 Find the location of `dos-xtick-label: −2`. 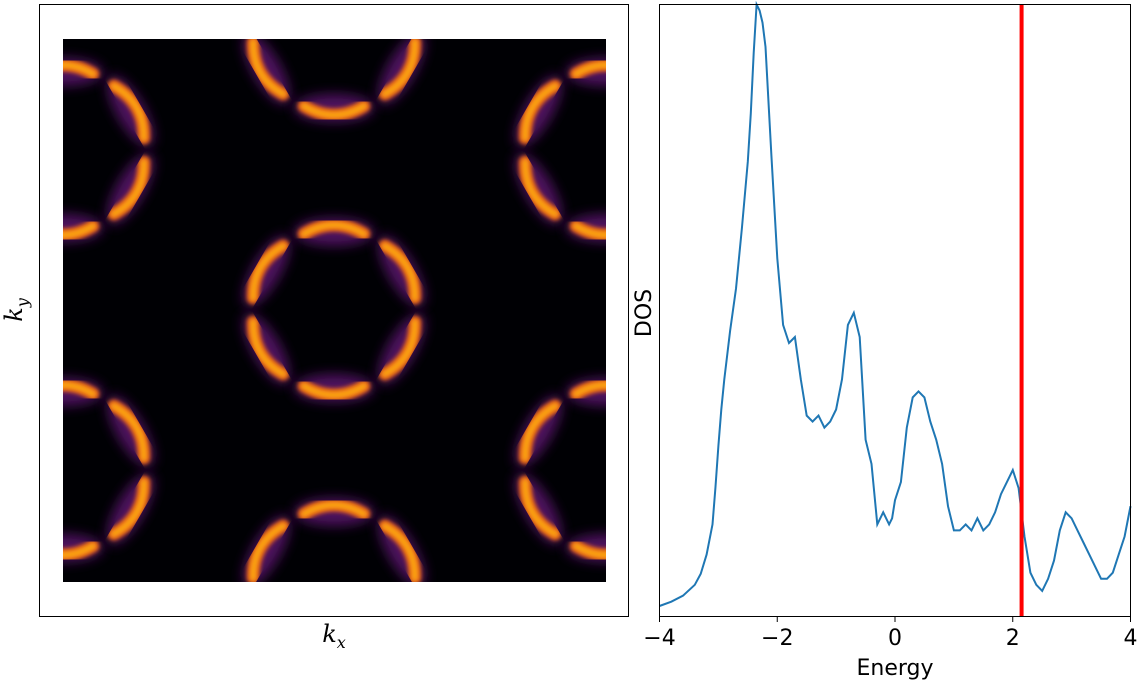

dos-xtick-label: −2 is located at coordinates (777, 638).